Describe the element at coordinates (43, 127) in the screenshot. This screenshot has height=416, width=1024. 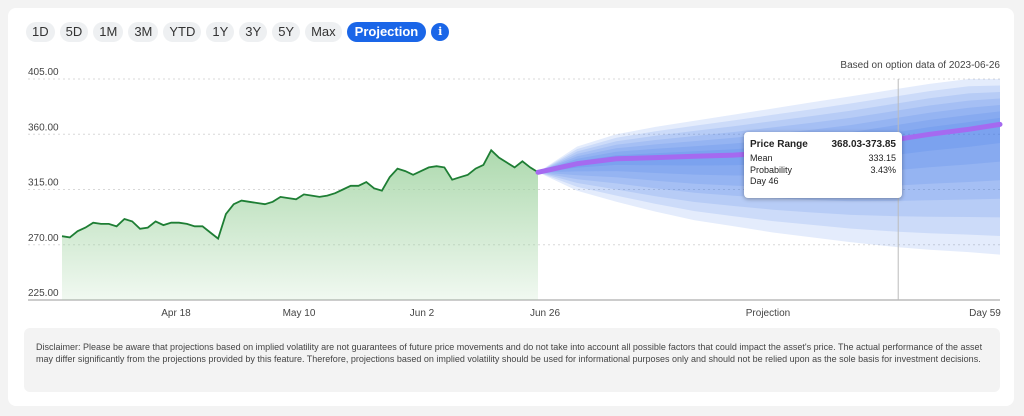
I see `y-tick-label: 360.00` at that location.